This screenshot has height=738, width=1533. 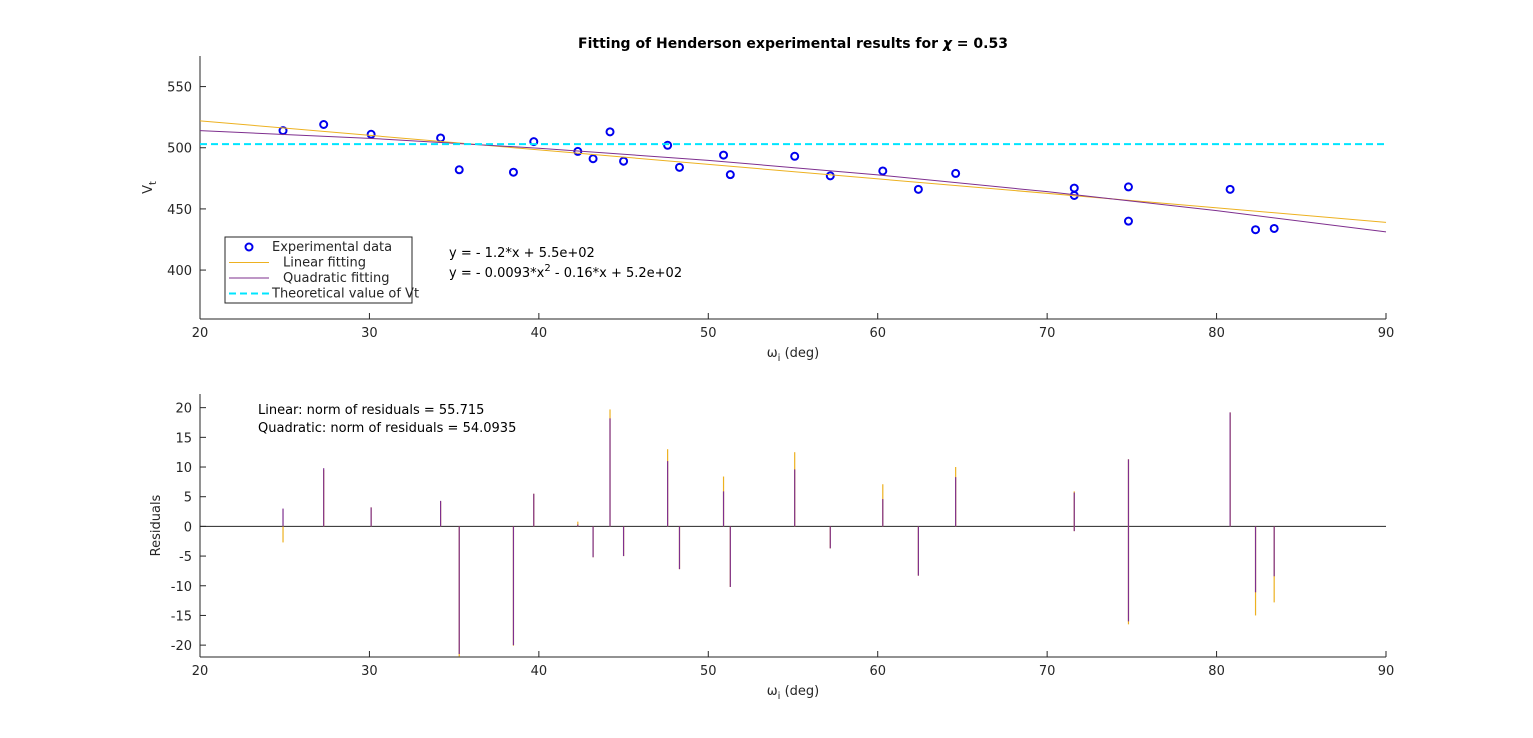 I want to click on y-tick-label: 0, so click(x=188, y=527).